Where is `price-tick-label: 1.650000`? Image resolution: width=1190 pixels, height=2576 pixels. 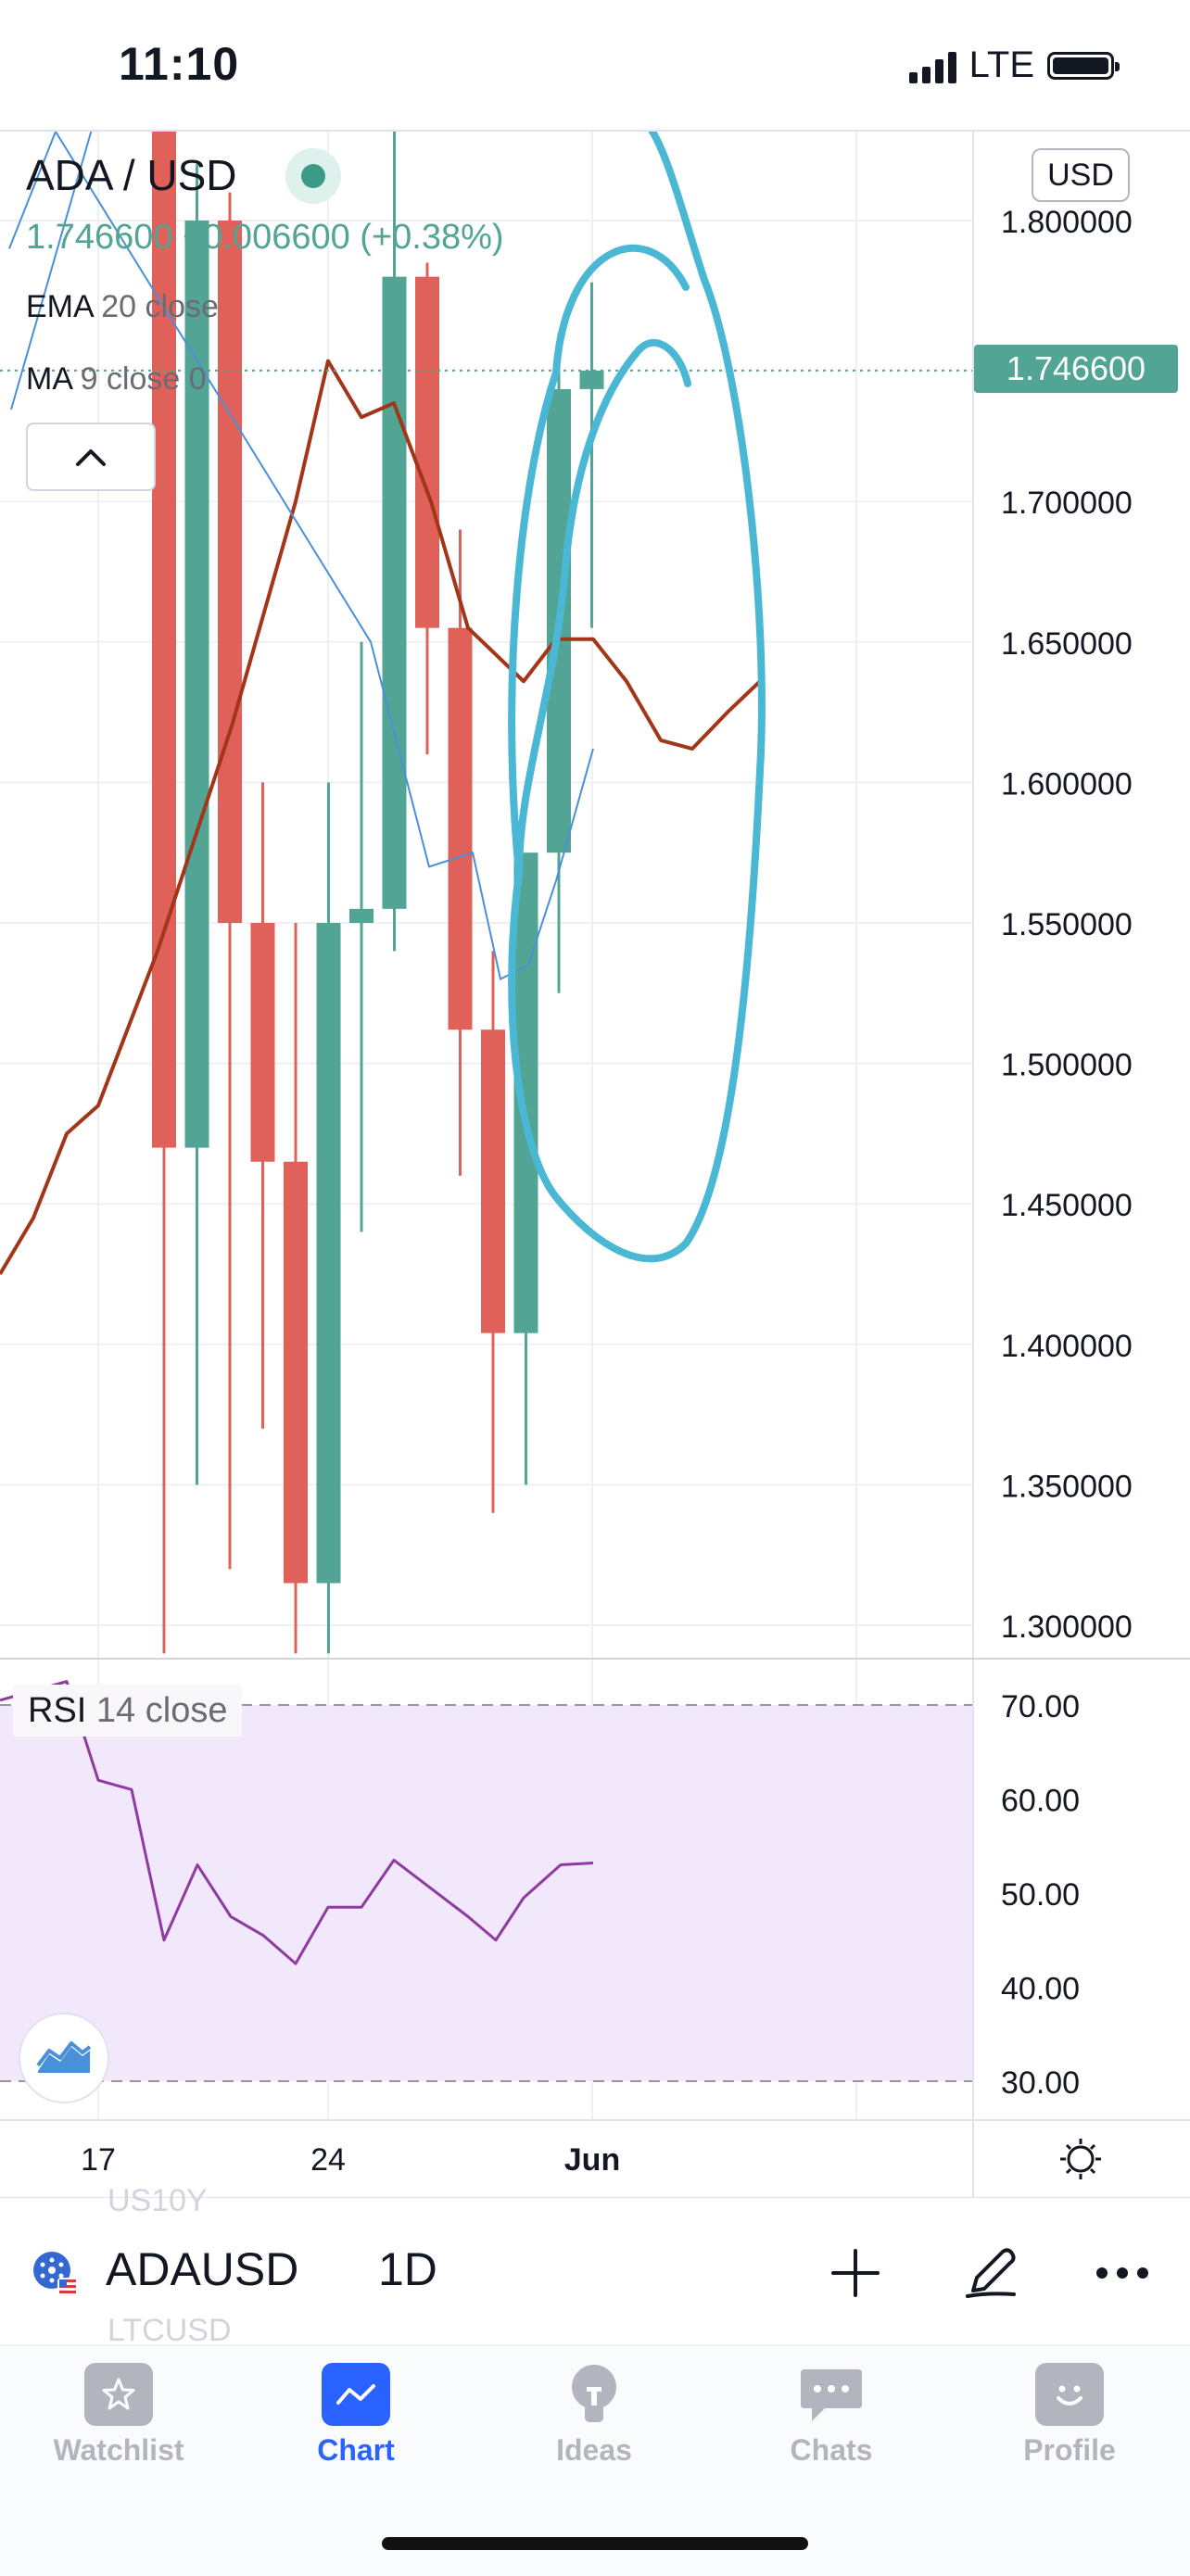 price-tick-label: 1.650000 is located at coordinates (1067, 644).